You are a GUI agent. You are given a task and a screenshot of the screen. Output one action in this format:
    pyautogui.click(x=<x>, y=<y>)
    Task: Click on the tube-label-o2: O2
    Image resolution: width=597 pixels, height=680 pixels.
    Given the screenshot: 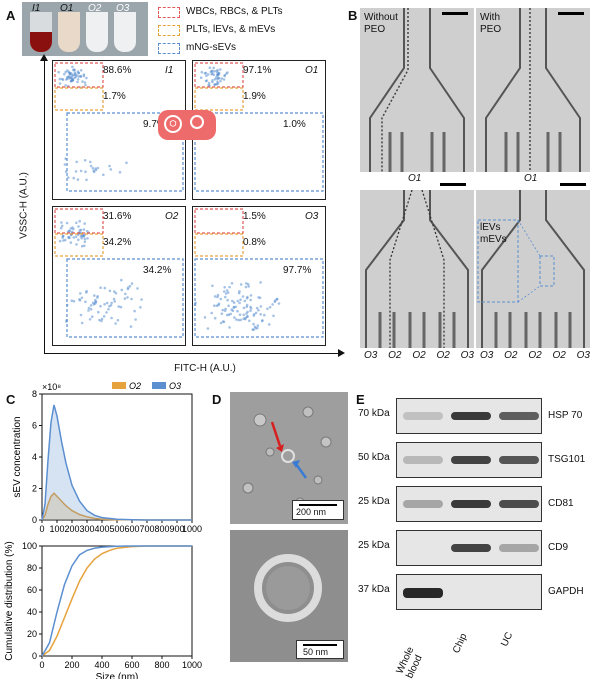 What is the action you would take?
    pyautogui.click(x=95, y=8)
    